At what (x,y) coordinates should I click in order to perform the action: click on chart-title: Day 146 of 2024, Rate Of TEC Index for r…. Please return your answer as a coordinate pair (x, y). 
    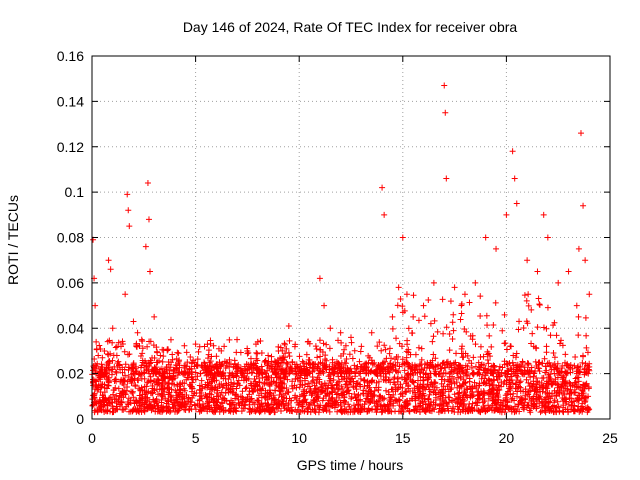
    Looking at the image, I should click on (350, 27).